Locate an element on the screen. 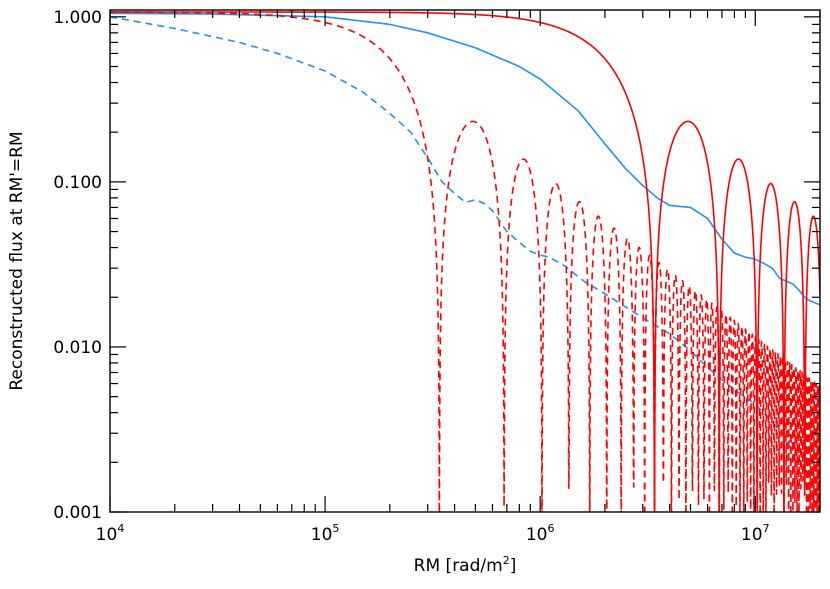  x-axis-title-suffix: ] is located at coordinates (513, 566).